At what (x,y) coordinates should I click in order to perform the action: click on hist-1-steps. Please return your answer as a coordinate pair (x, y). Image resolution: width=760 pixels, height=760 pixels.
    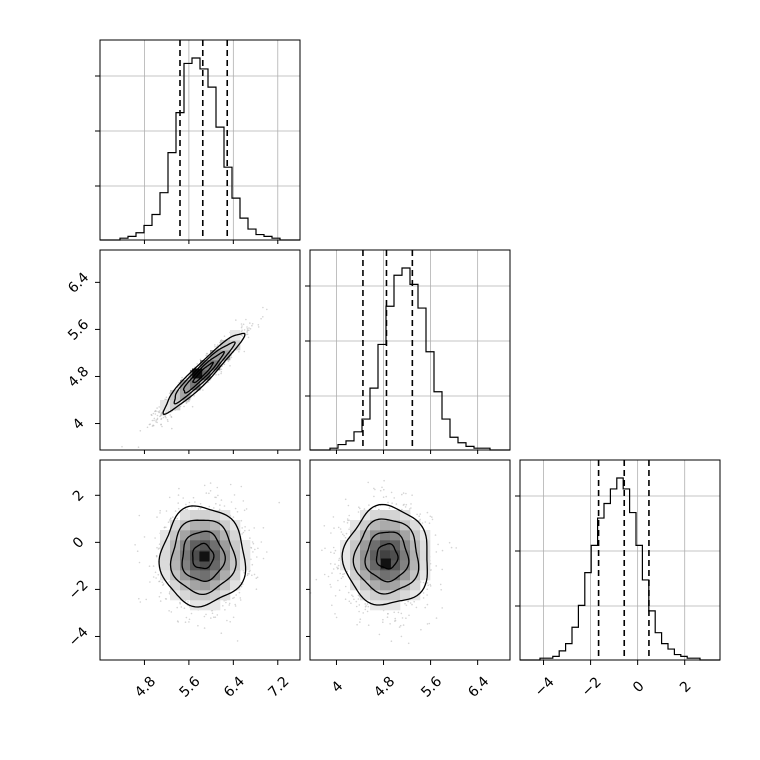
    Looking at the image, I should click on (410, 359).